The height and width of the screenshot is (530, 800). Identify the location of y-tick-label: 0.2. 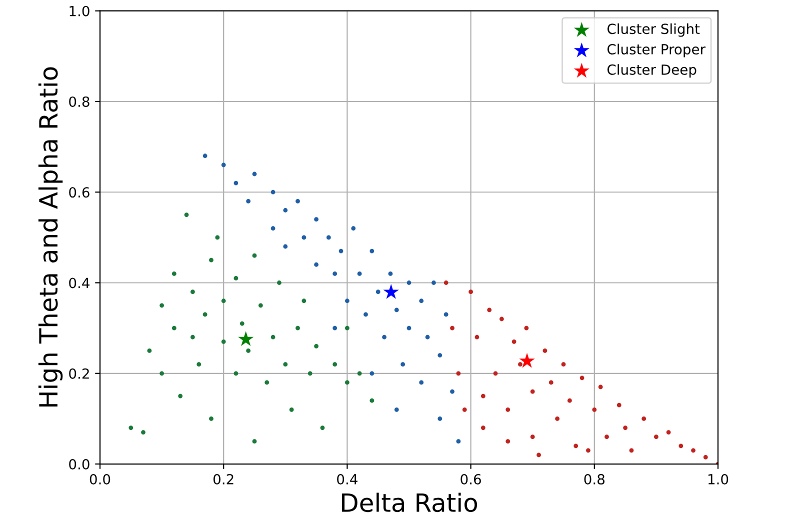
(79, 373).